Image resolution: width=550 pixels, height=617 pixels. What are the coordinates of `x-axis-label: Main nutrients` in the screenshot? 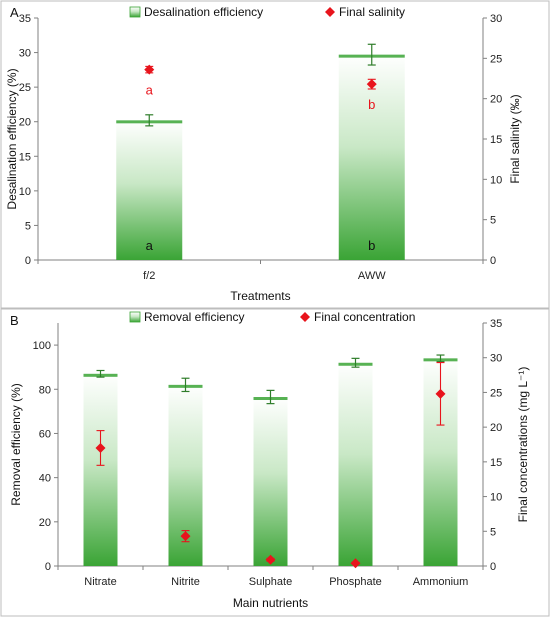 It's located at (270, 603).